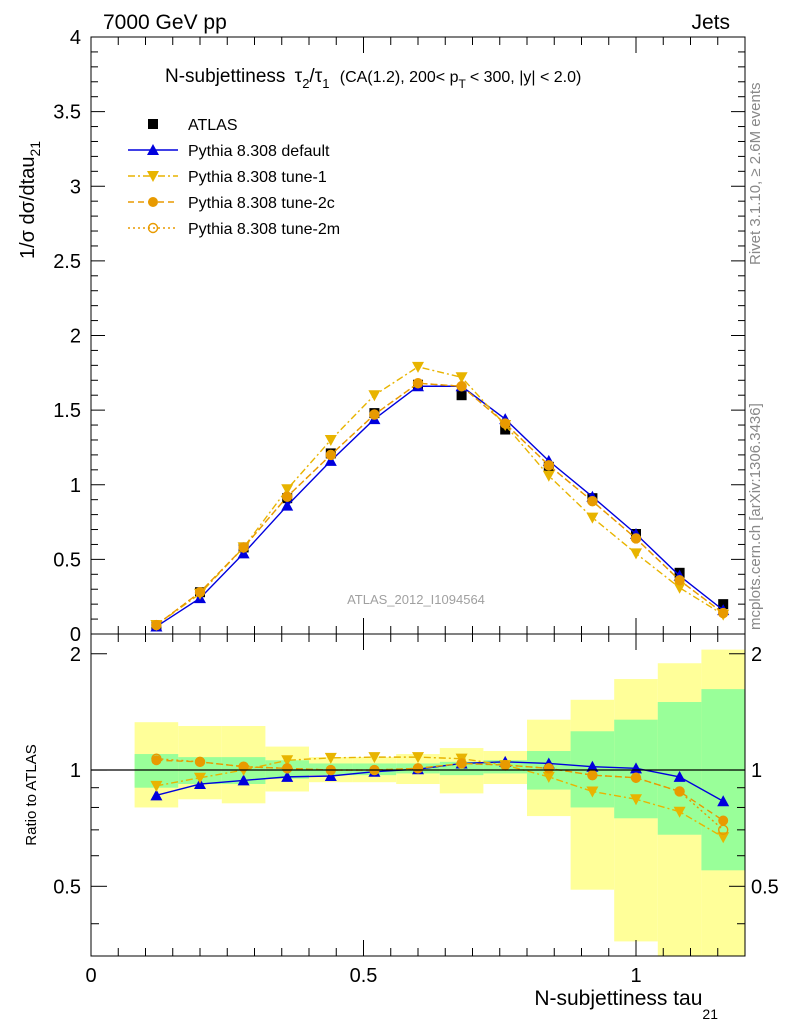  Describe the element at coordinates (67, 887) in the screenshot. I see `ratio-y-tick-label: 0.5` at that location.